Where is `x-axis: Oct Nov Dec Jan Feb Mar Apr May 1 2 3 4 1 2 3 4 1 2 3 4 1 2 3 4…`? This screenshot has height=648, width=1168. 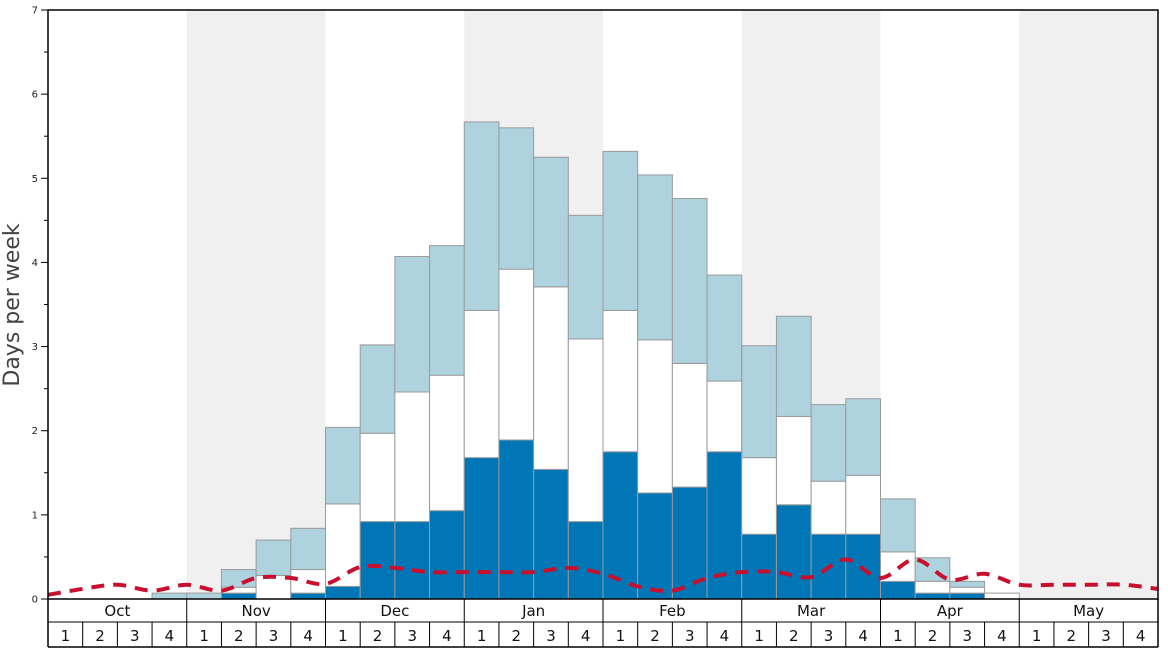 x-axis: Oct Nov Dec Jan Feb Mar Apr May 1 2 3 4 1 2 3 4 1 2 3 4 1 2 3 4… is located at coordinates (603, 623).